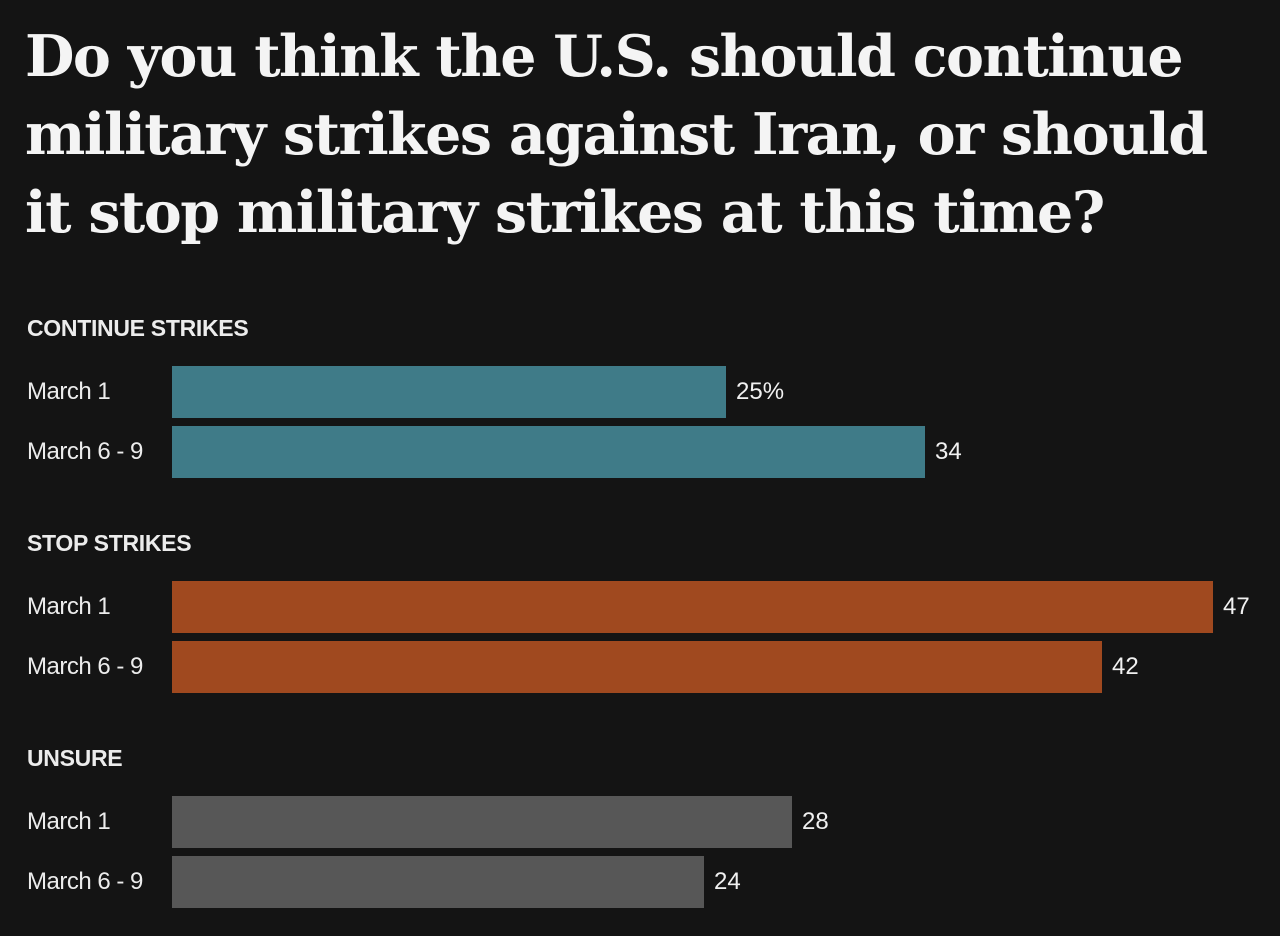 The image size is (1280, 936). What do you see at coordinates (760, 391) in the screenshot?
I see `value-label-continue-0: 25%` at bounding box center [760, 391].